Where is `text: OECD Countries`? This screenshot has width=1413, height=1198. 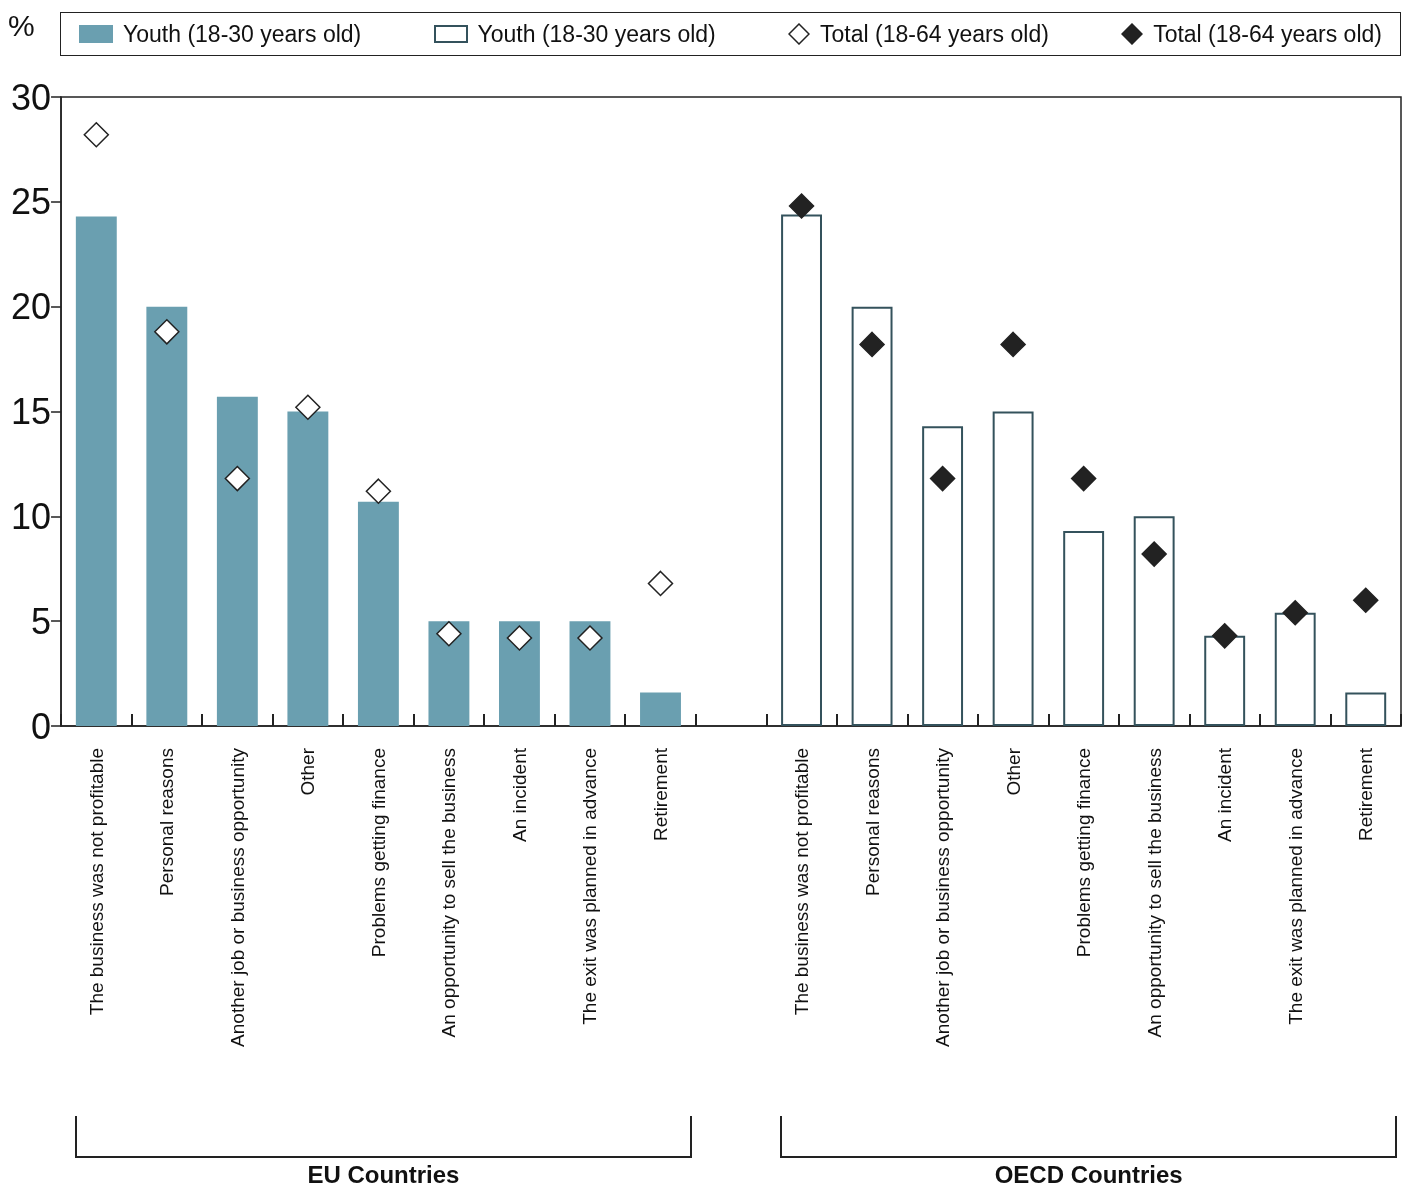 text: OECD Countries is located at coordinates (1088, 1175).